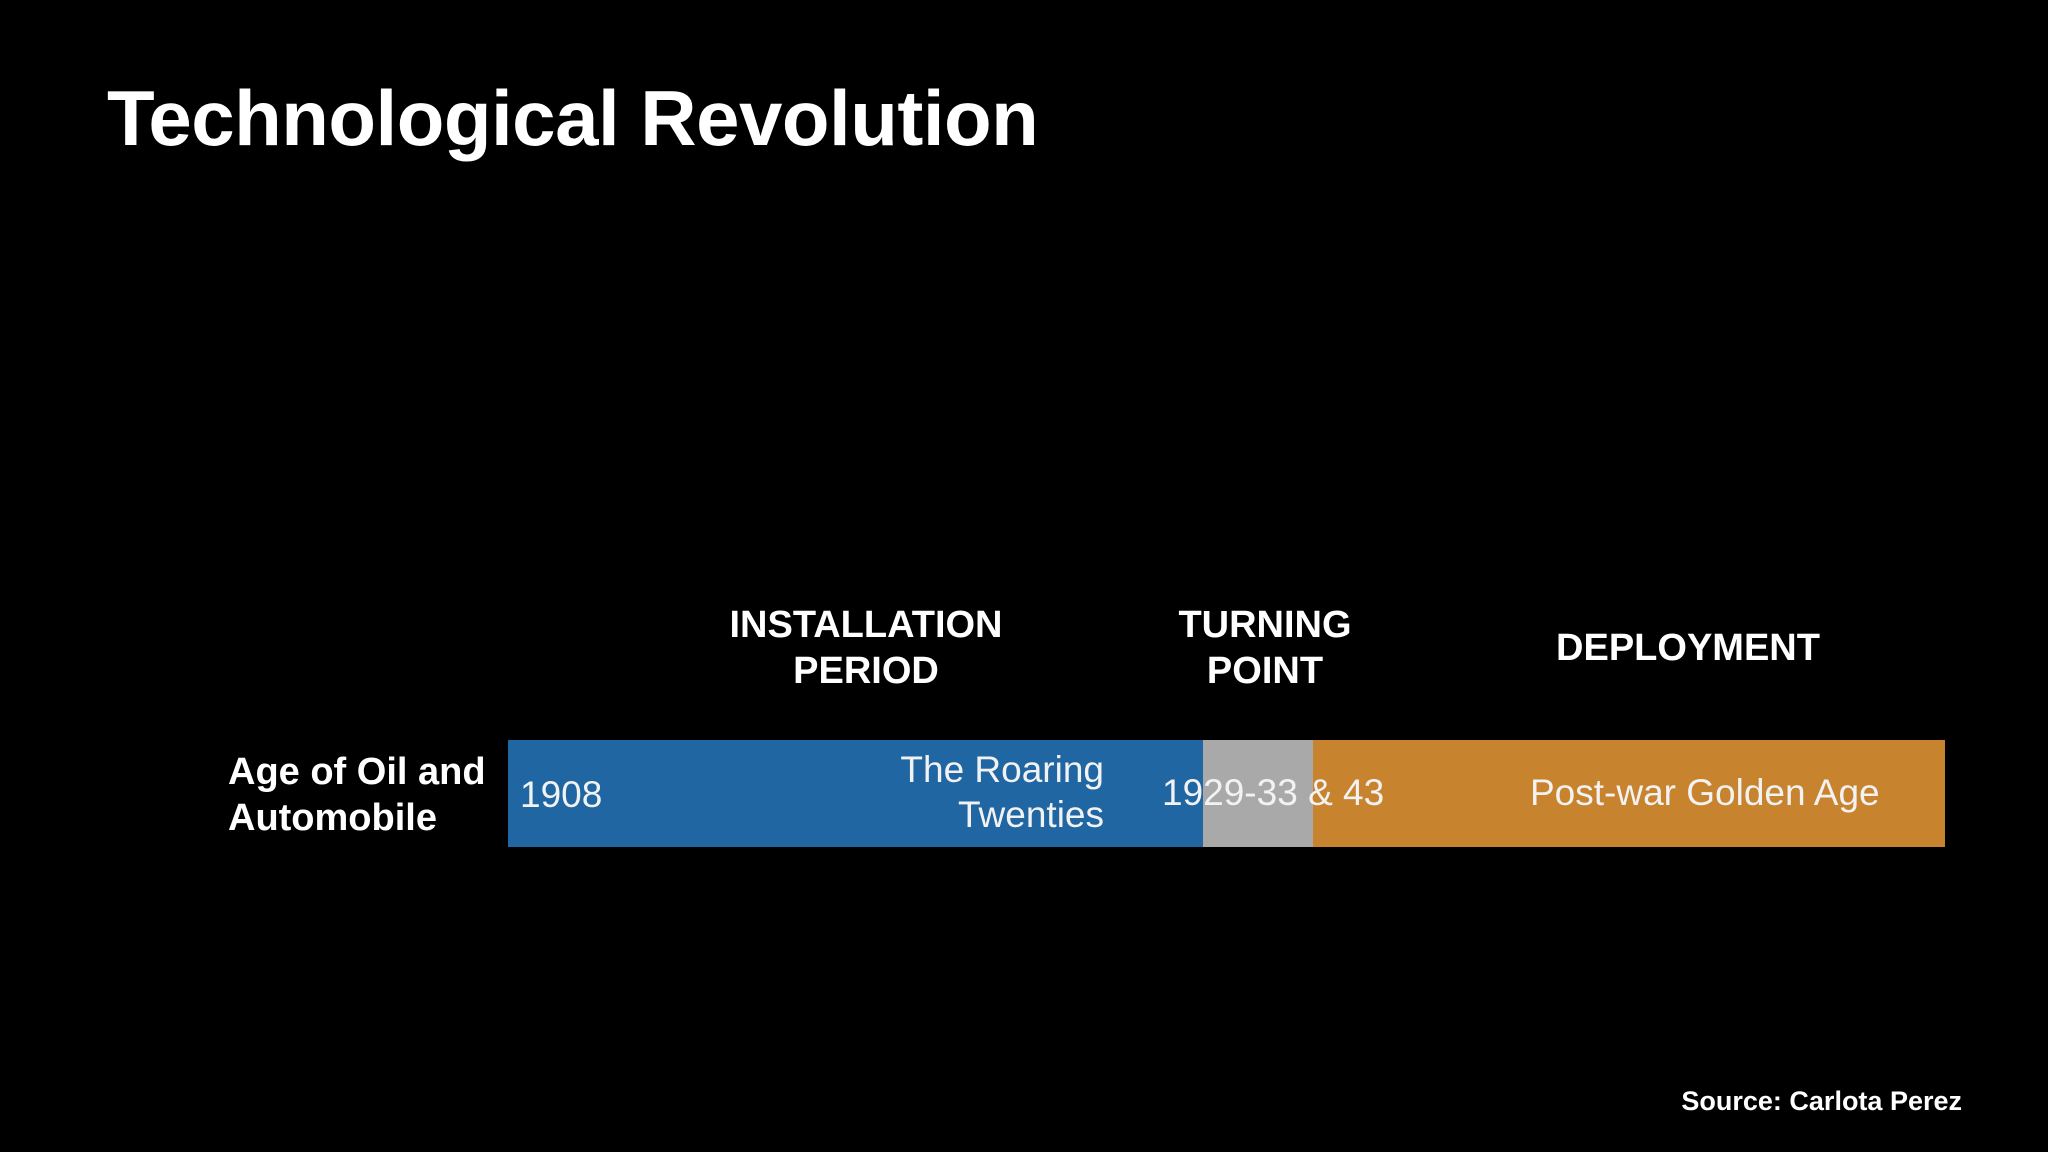 The height and width of the screenshot is (1152, 2048). I want to click on phase-header-deployment-line1: DEPLOYMENT, so click(1688, 648).